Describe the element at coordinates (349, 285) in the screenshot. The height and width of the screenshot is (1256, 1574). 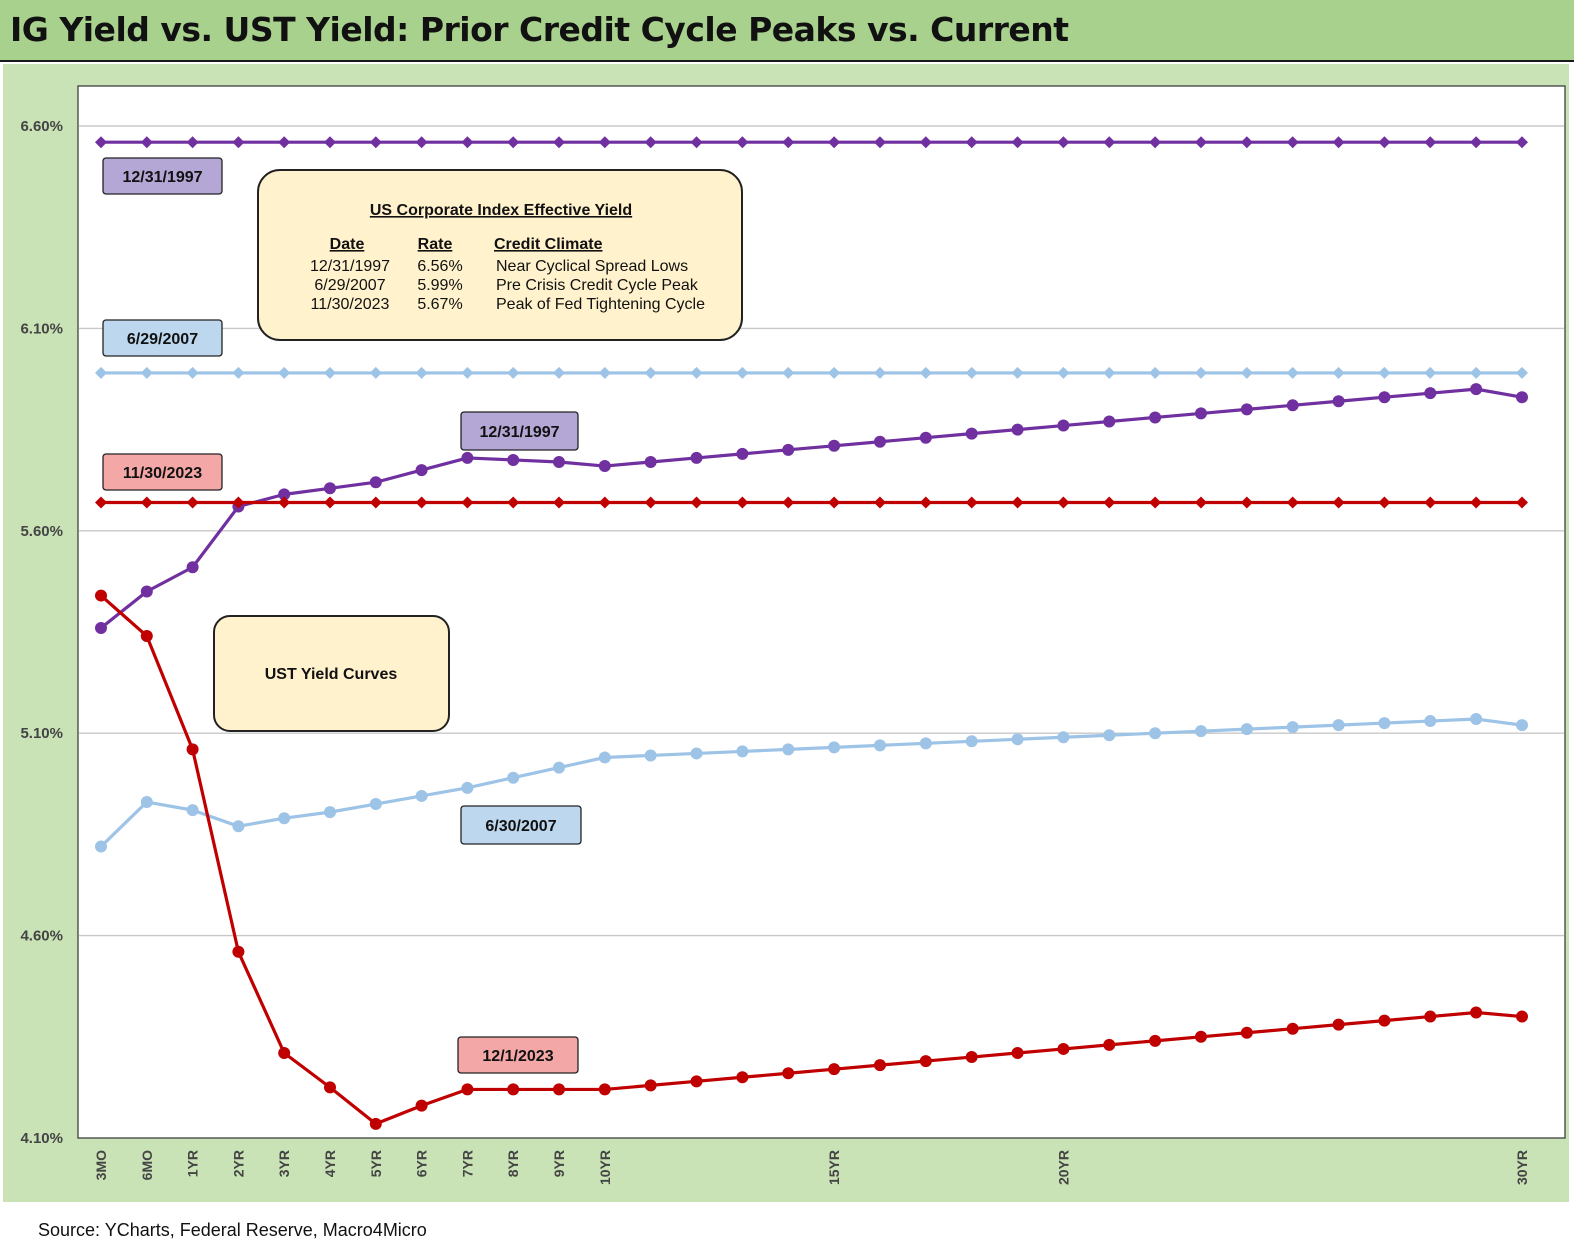
I see `legend-table-cell: 6/29/2007` at that location.